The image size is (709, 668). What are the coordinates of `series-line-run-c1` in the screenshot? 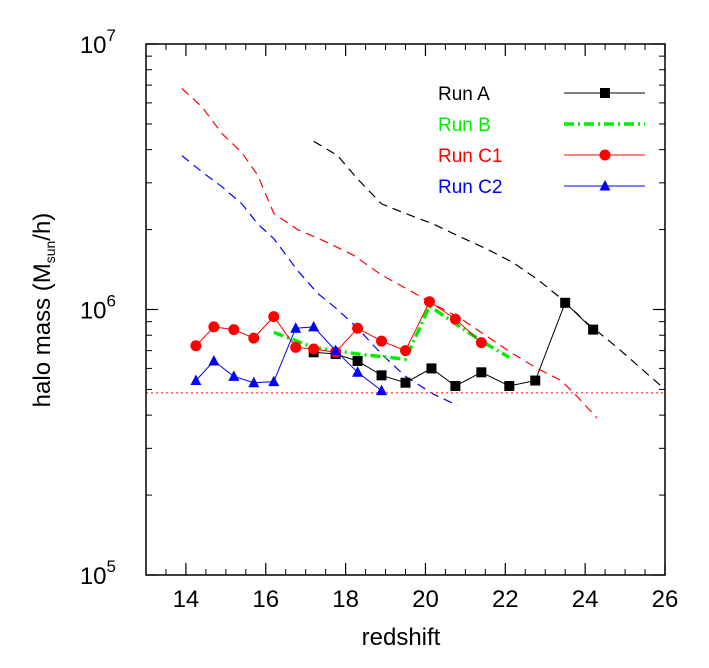 It's located at (338, 326).